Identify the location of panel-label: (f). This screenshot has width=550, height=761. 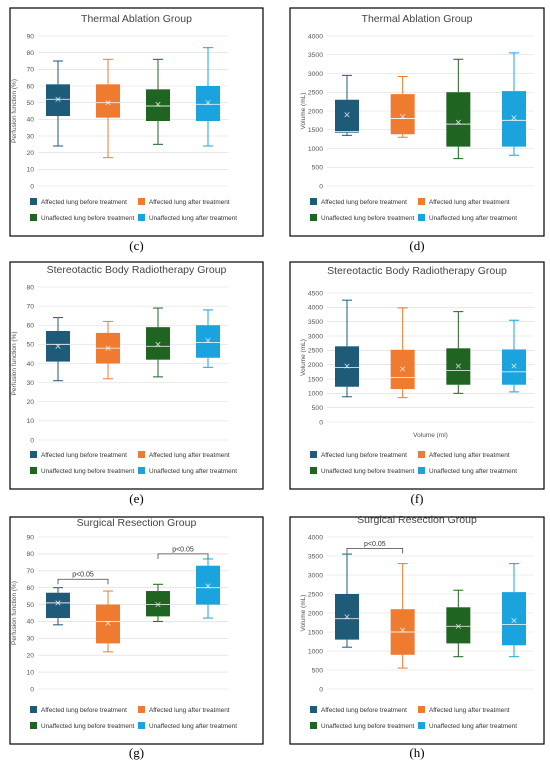
(417, 498).